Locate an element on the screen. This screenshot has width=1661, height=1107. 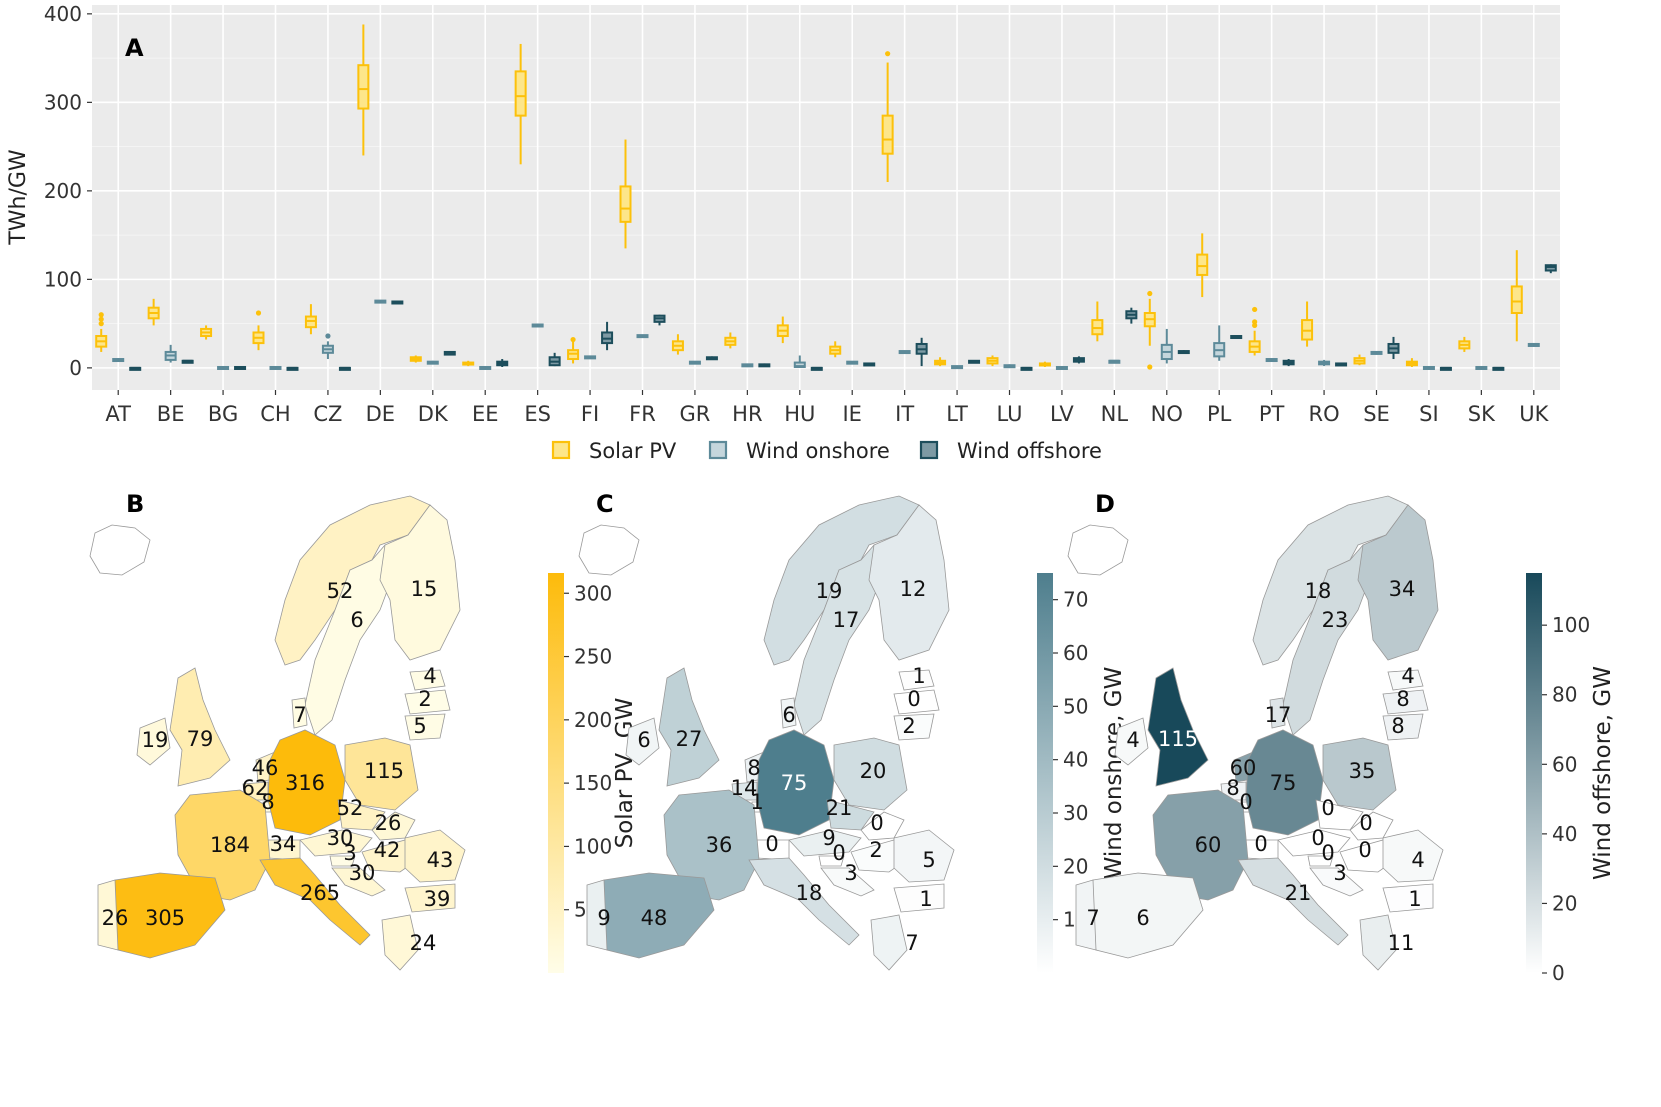
country-value-label: 19 is located at coordinates (155, 740).